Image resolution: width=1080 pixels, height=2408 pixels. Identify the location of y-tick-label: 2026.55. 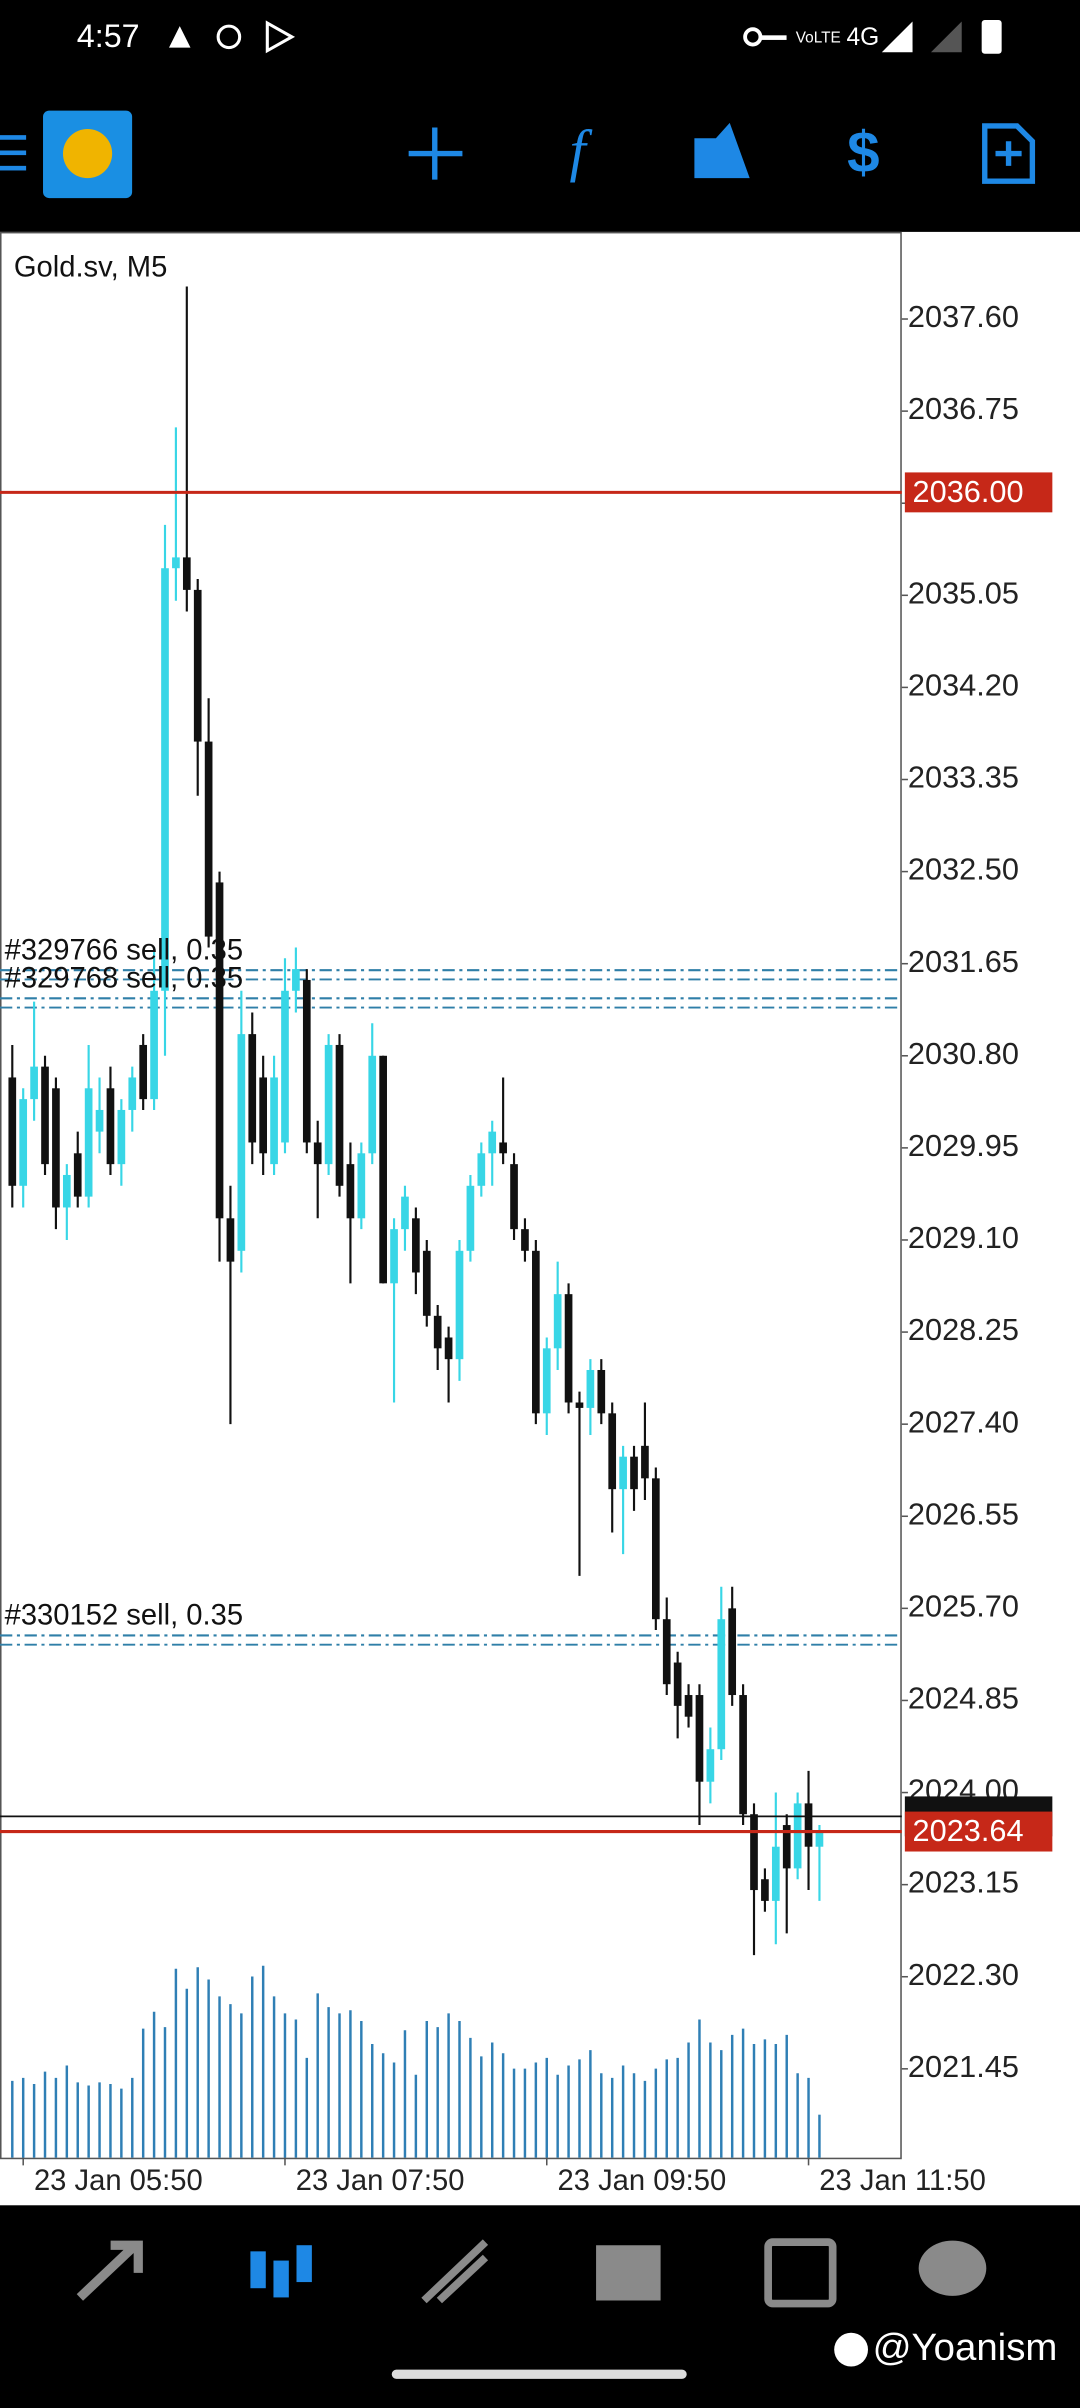
(963, 1513).